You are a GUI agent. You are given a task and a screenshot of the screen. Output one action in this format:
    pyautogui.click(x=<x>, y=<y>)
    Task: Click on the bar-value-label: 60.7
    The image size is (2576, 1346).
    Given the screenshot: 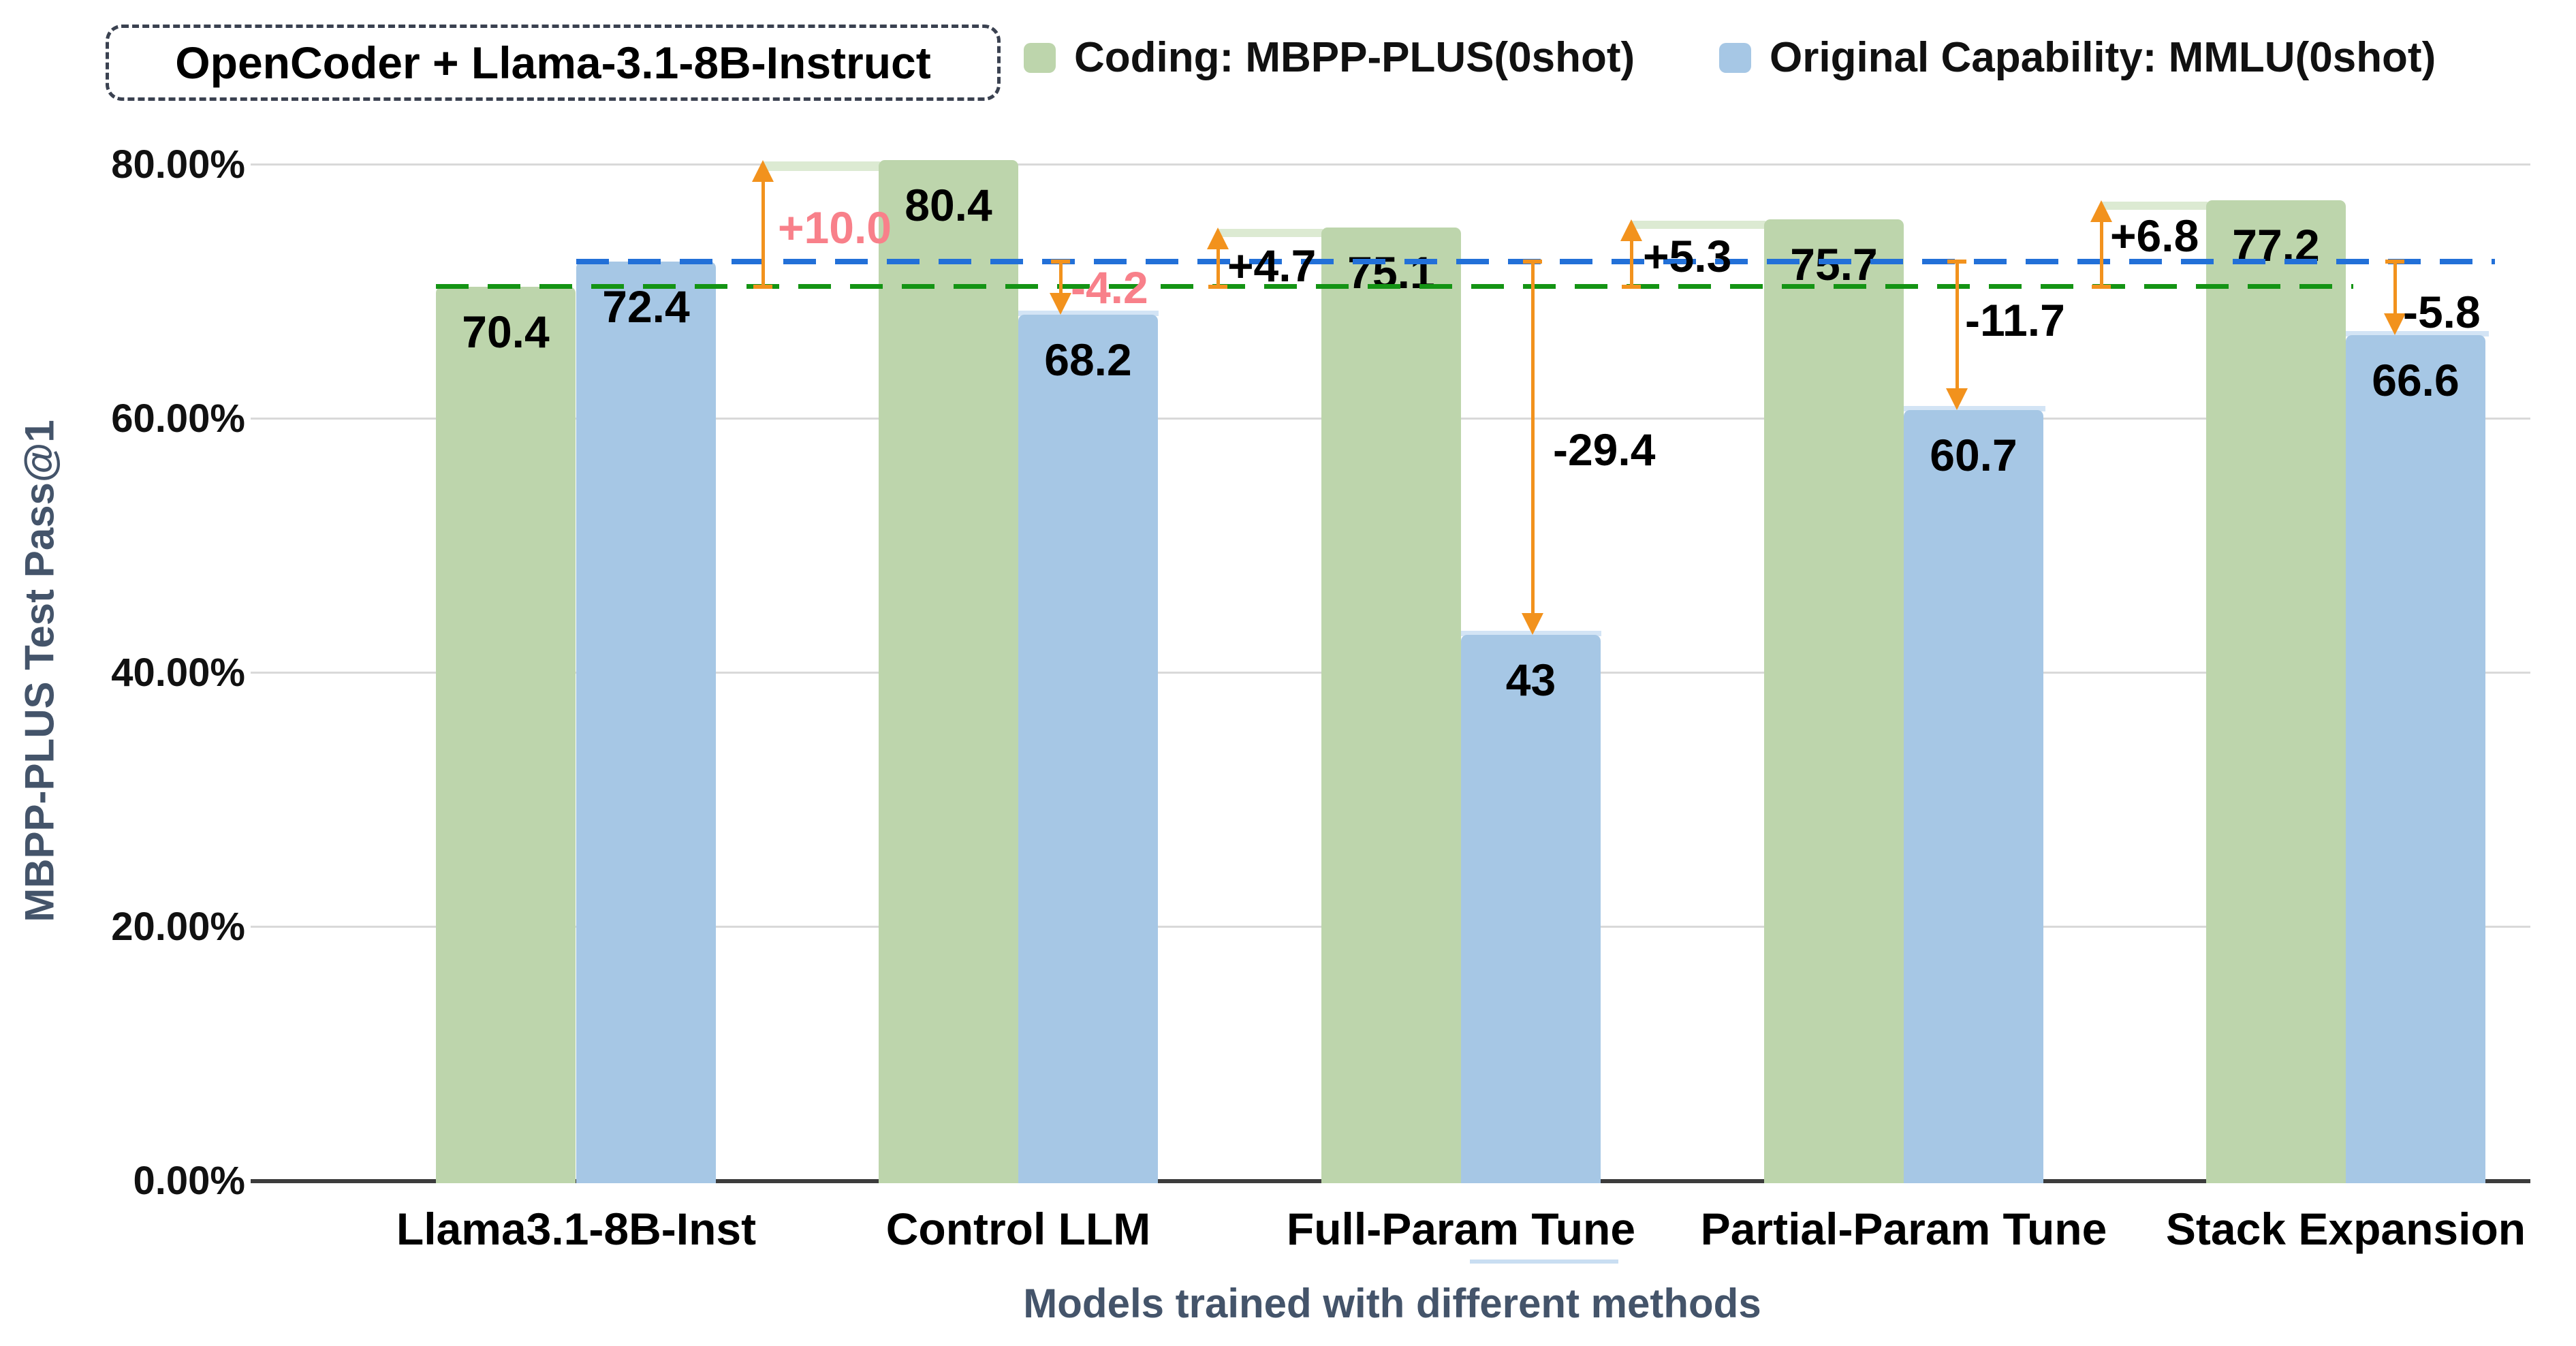 What is the action you would take?
    pyautogui.click(x=1973, y=455)
    